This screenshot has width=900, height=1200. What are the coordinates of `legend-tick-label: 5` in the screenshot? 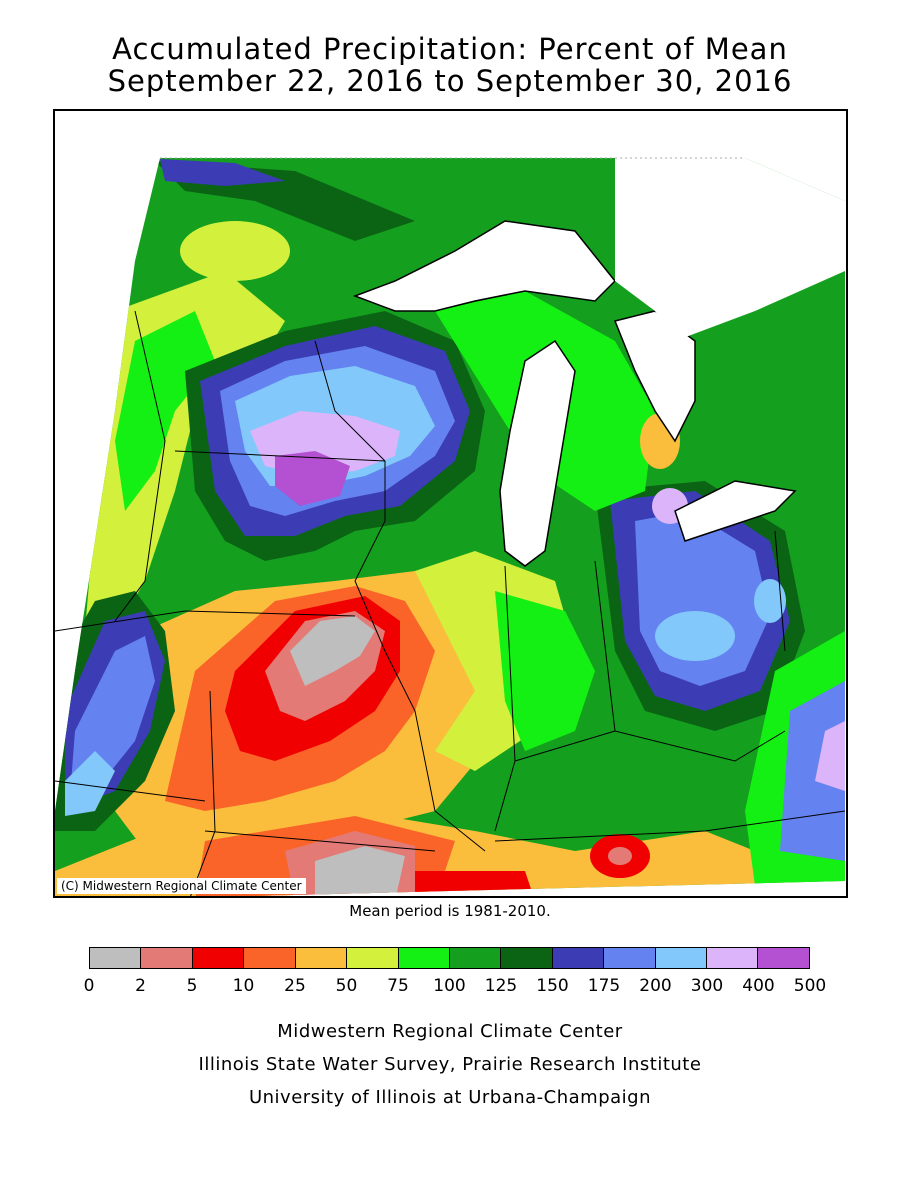 It's located at (192, 986).